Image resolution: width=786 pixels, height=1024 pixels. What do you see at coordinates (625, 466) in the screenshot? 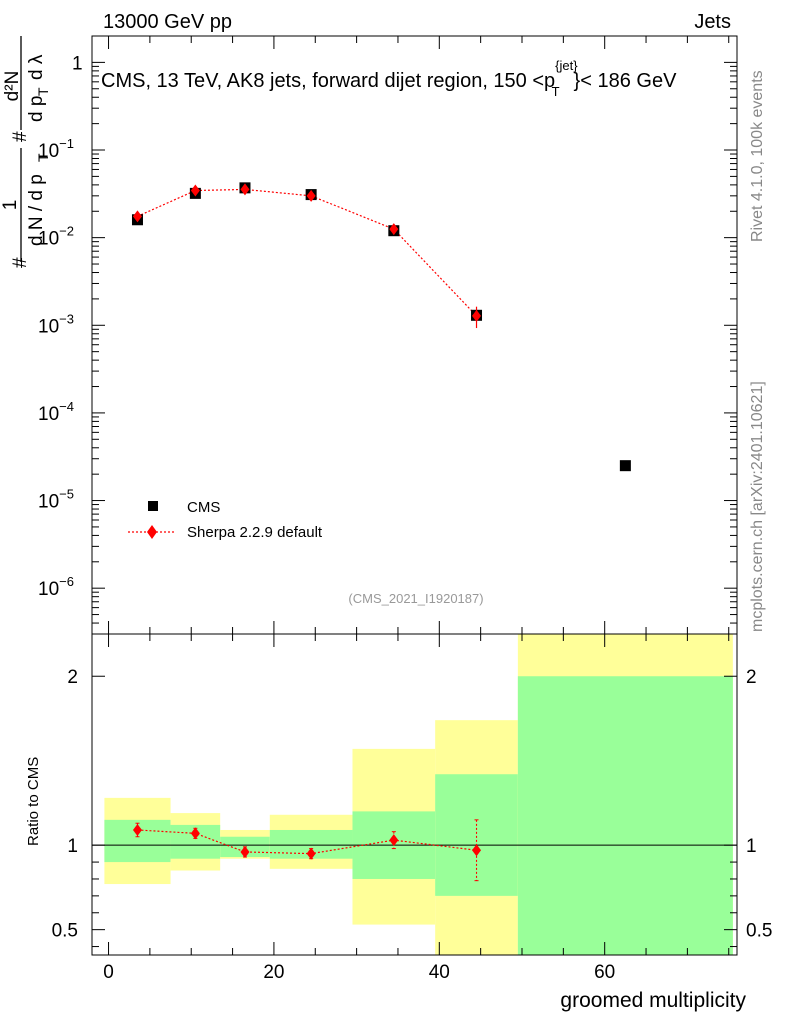
I see `data-point` at bounding box center [625, 466].